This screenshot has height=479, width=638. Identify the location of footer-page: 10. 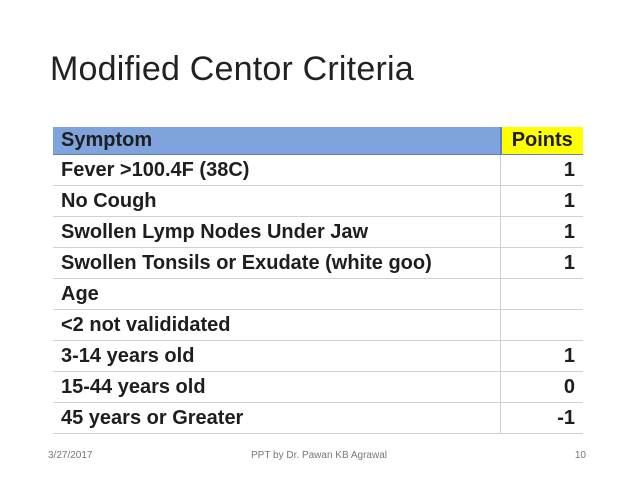
(580, 455).